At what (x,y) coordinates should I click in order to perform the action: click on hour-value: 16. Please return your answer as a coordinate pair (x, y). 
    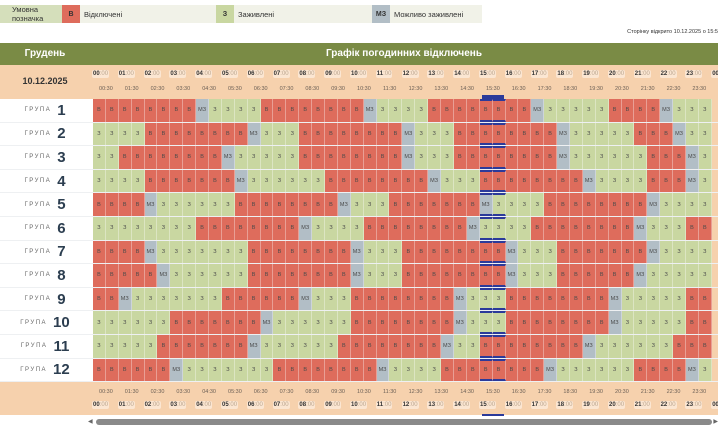
    Looking at the image, I should click on (509, 405).